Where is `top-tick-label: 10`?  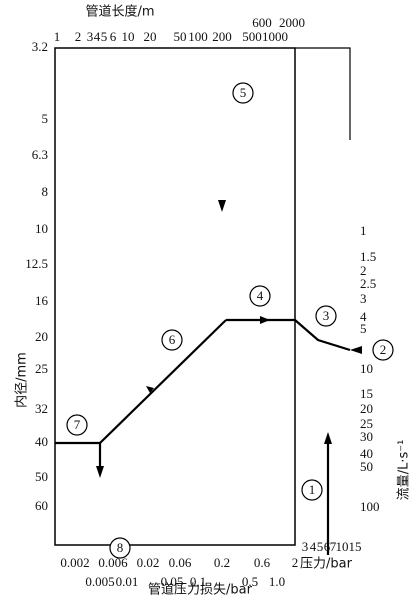
top-tick-label: 10 is located at coordinates (128, 36).